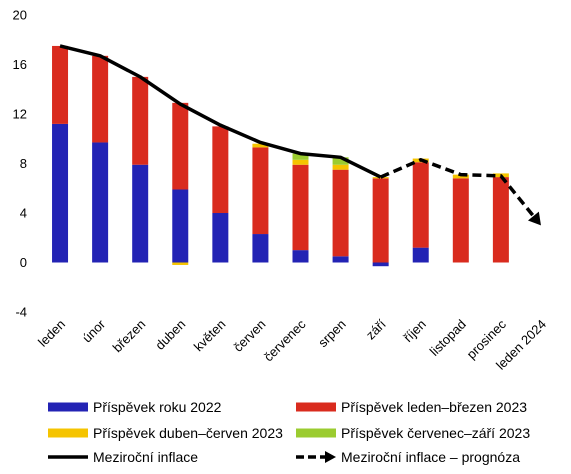 Image resolution: width=571 pixels, height=474 pixels. What do you see at coordinates (180, 263) in the screenshot?
I see `bar-segment-s2-c3` at bounding box center [180, 263].